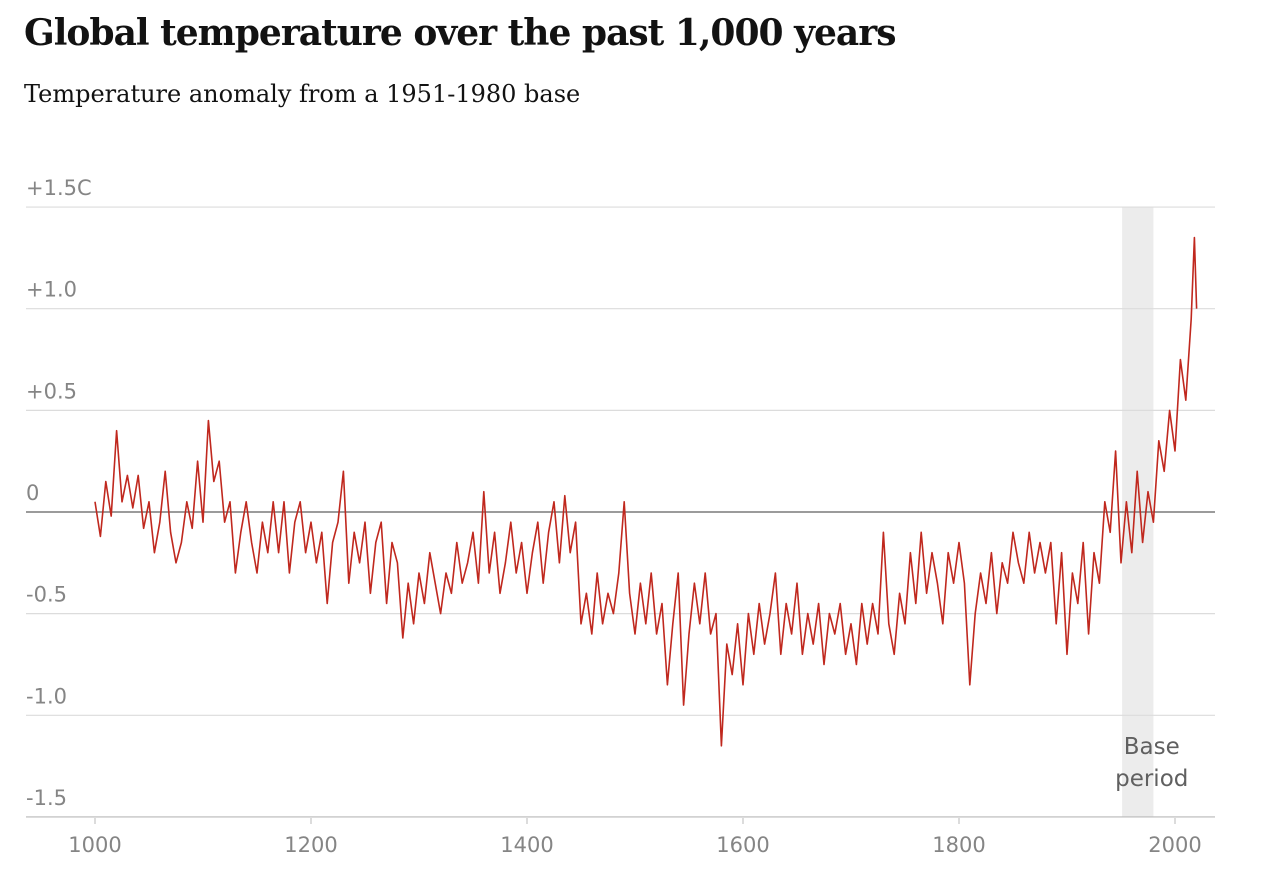 Image resolution: width=1270 pixels, height=872 pixels. Describe the element at coordinates (310, 845) in the screenshot. I see `x-tick-label: 1200` at that location.